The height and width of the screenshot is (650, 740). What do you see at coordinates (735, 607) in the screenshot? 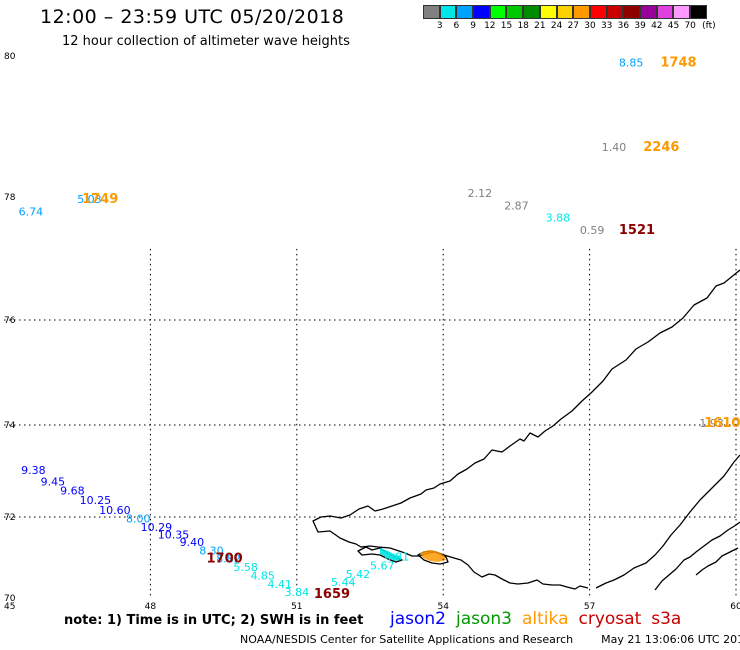
I see `lon-tick-label: 60` at bounding box center [735, 607].